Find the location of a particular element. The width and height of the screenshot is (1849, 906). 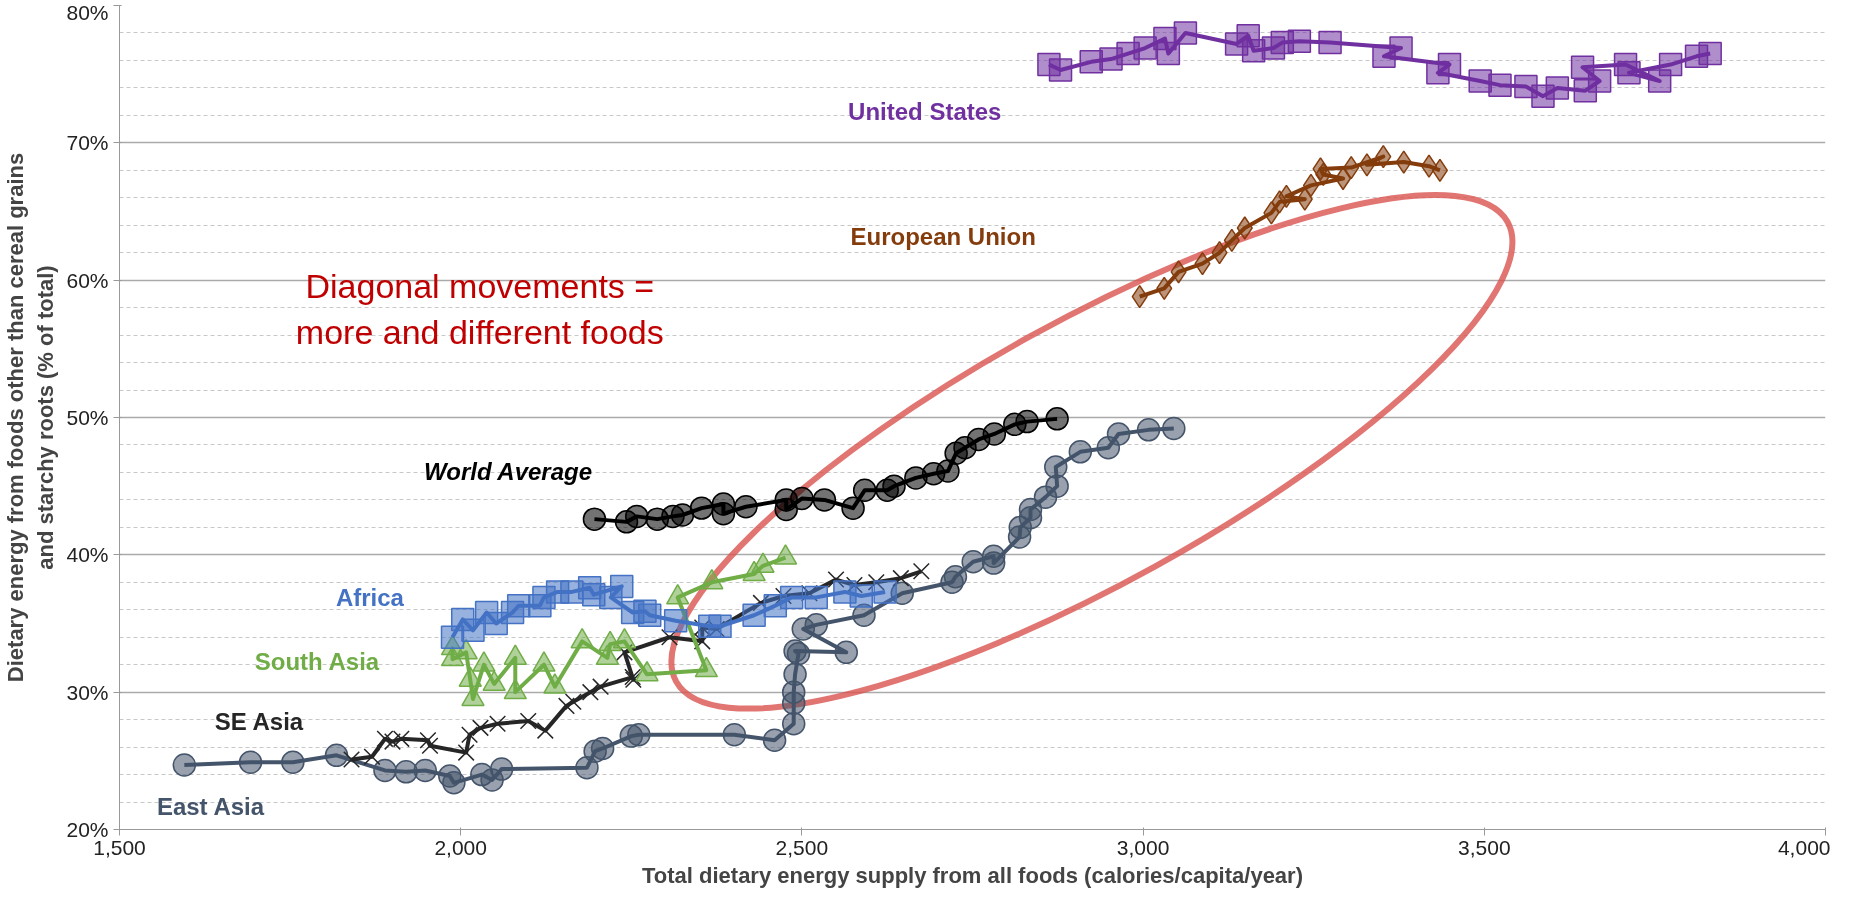

series-label: United States is located at coordinates (925, 111).